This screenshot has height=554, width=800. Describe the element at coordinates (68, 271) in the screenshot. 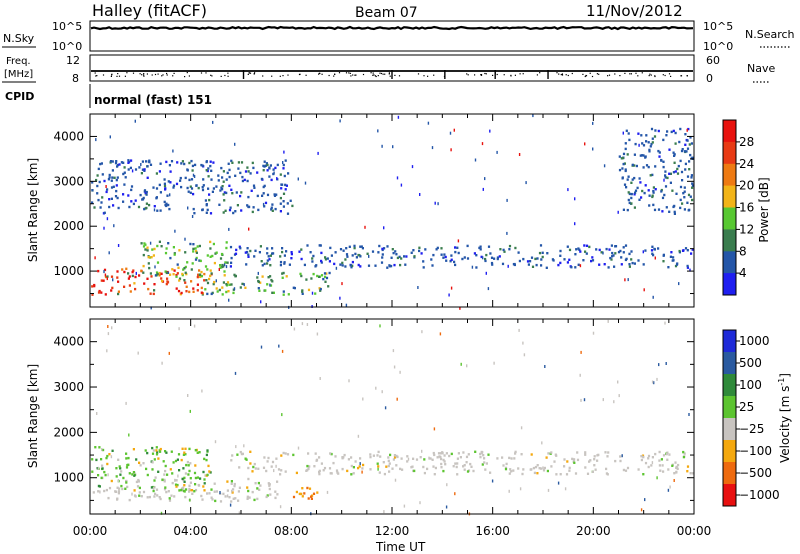

I see `y-tick-label: 1000` at that location.